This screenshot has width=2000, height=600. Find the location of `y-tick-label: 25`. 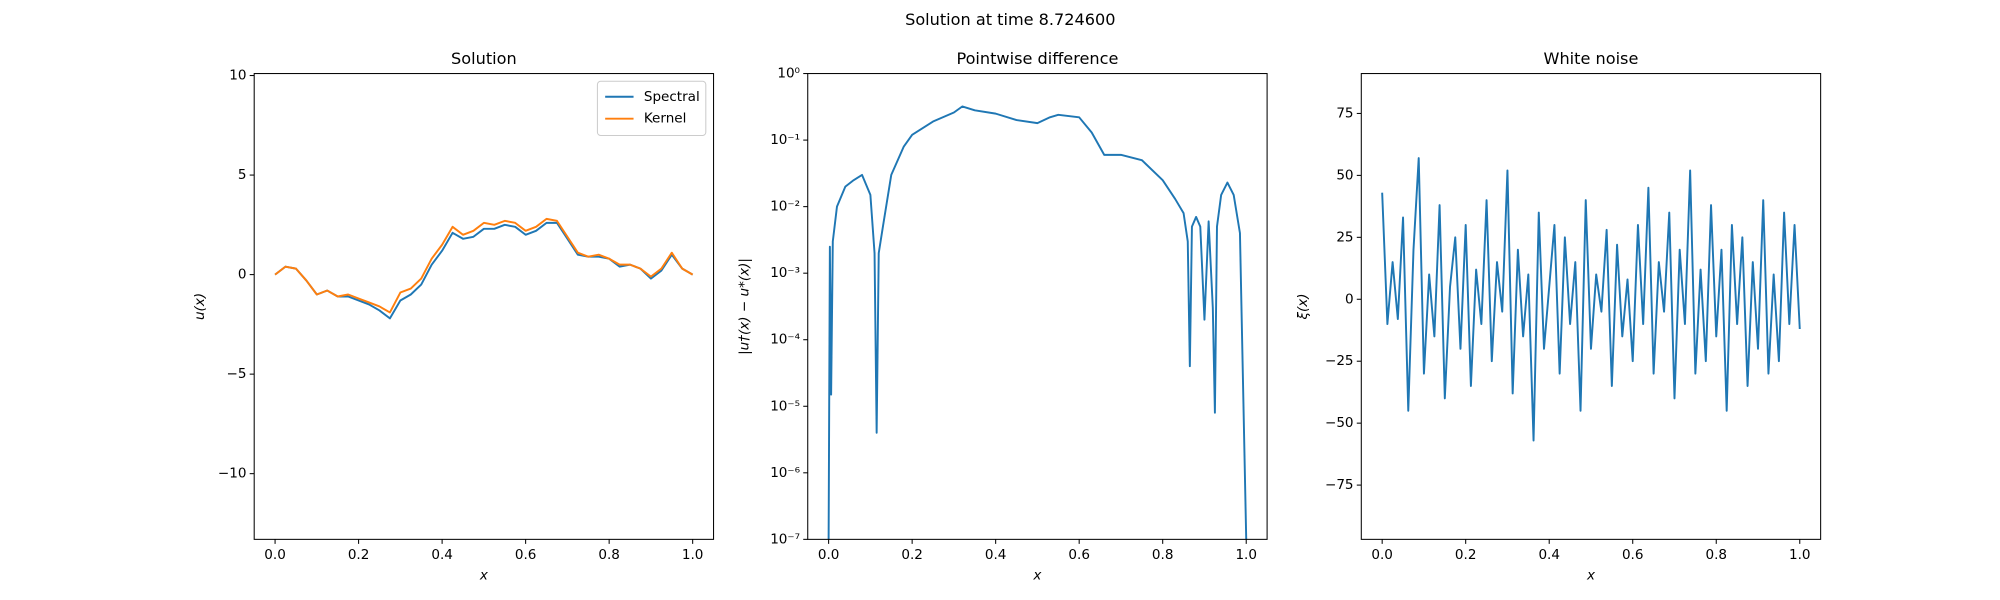

y-tick-label: 25 is located at coordinates (1344, 237).